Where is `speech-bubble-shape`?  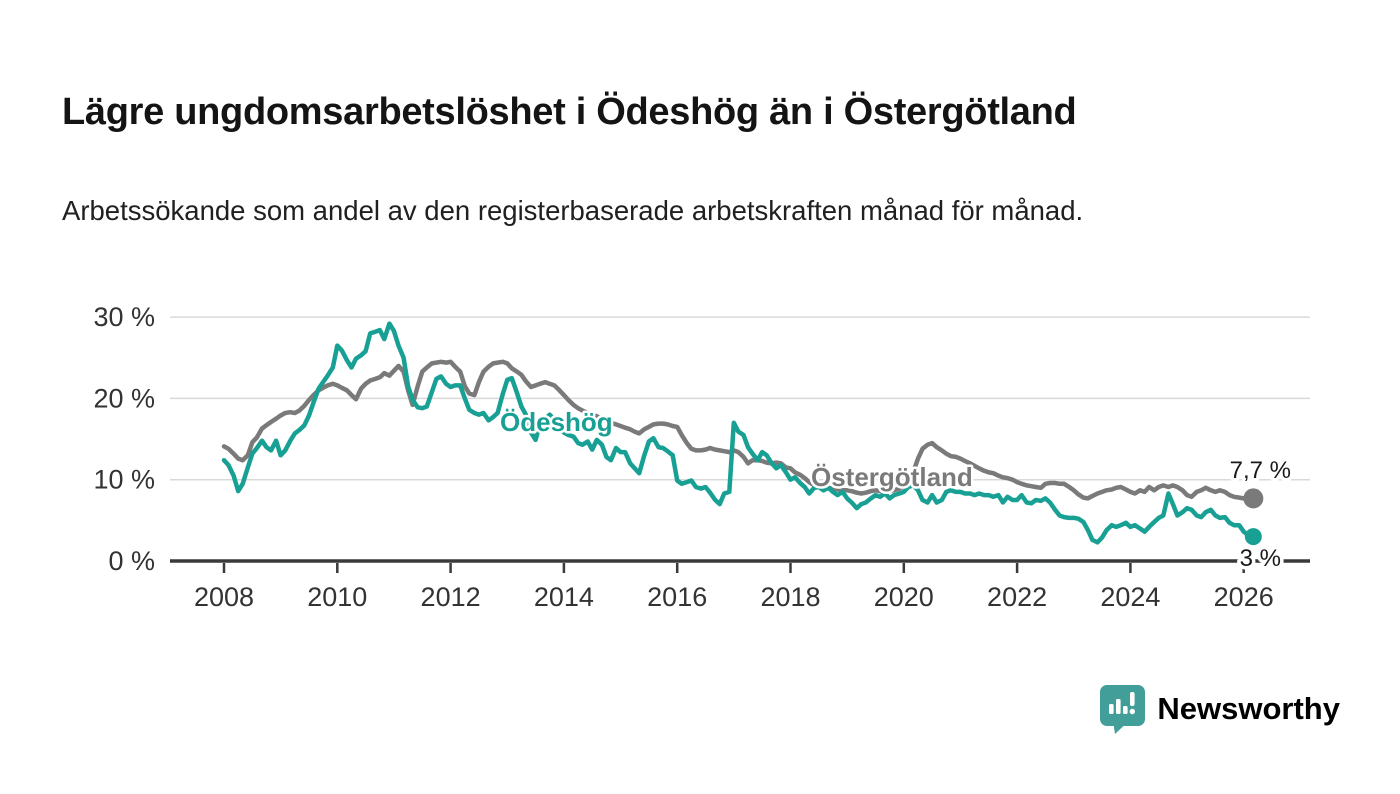
speech-bubble-shape is located at coordinates (1123, 709).